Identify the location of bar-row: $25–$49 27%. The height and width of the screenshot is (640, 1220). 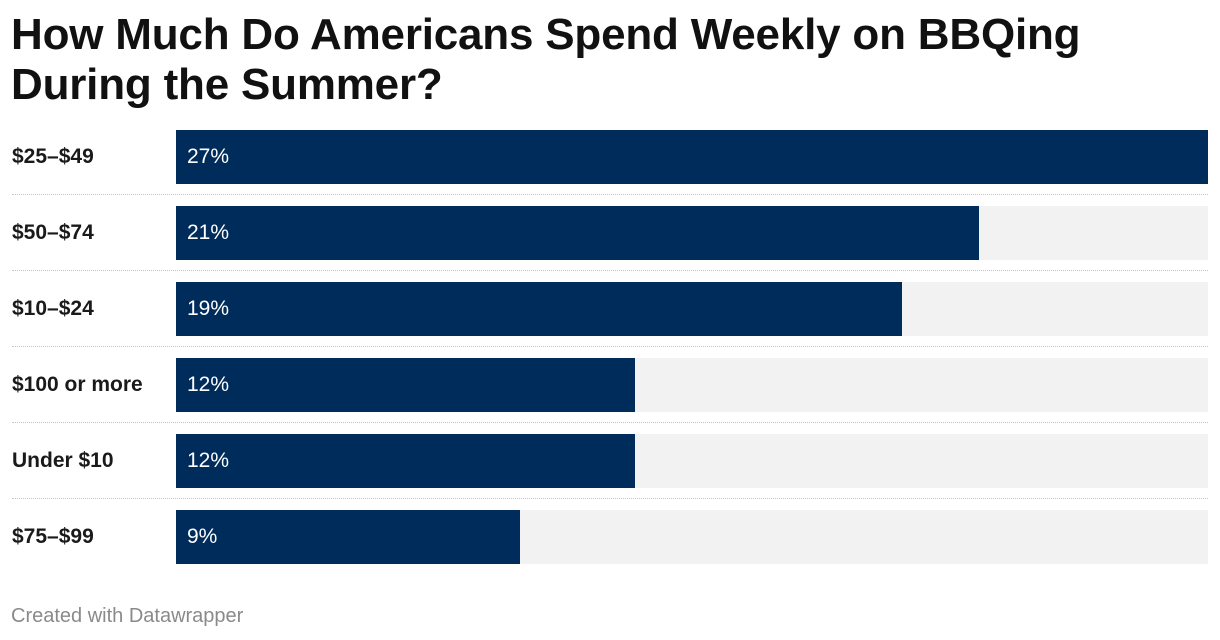
(610, 157).